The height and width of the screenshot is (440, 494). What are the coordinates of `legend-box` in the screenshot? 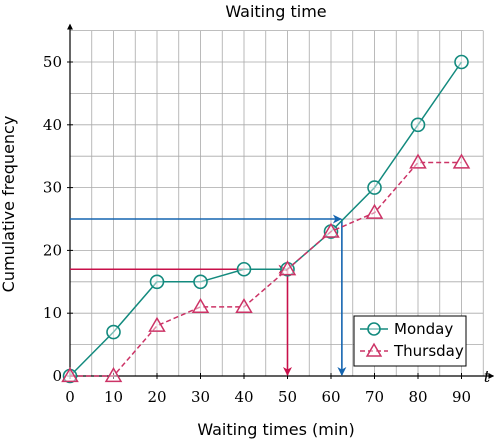 It's located at (410, 341).